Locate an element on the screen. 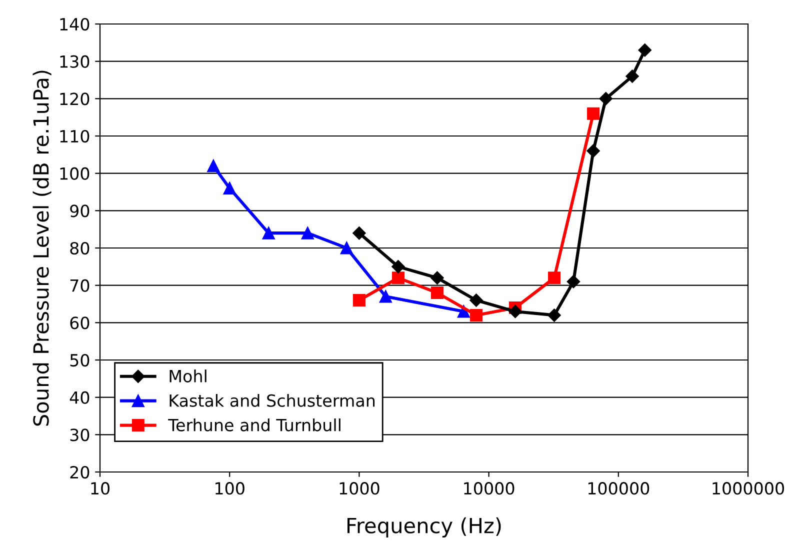  y-tick-label: 100 is located at coordinates (75, 173).